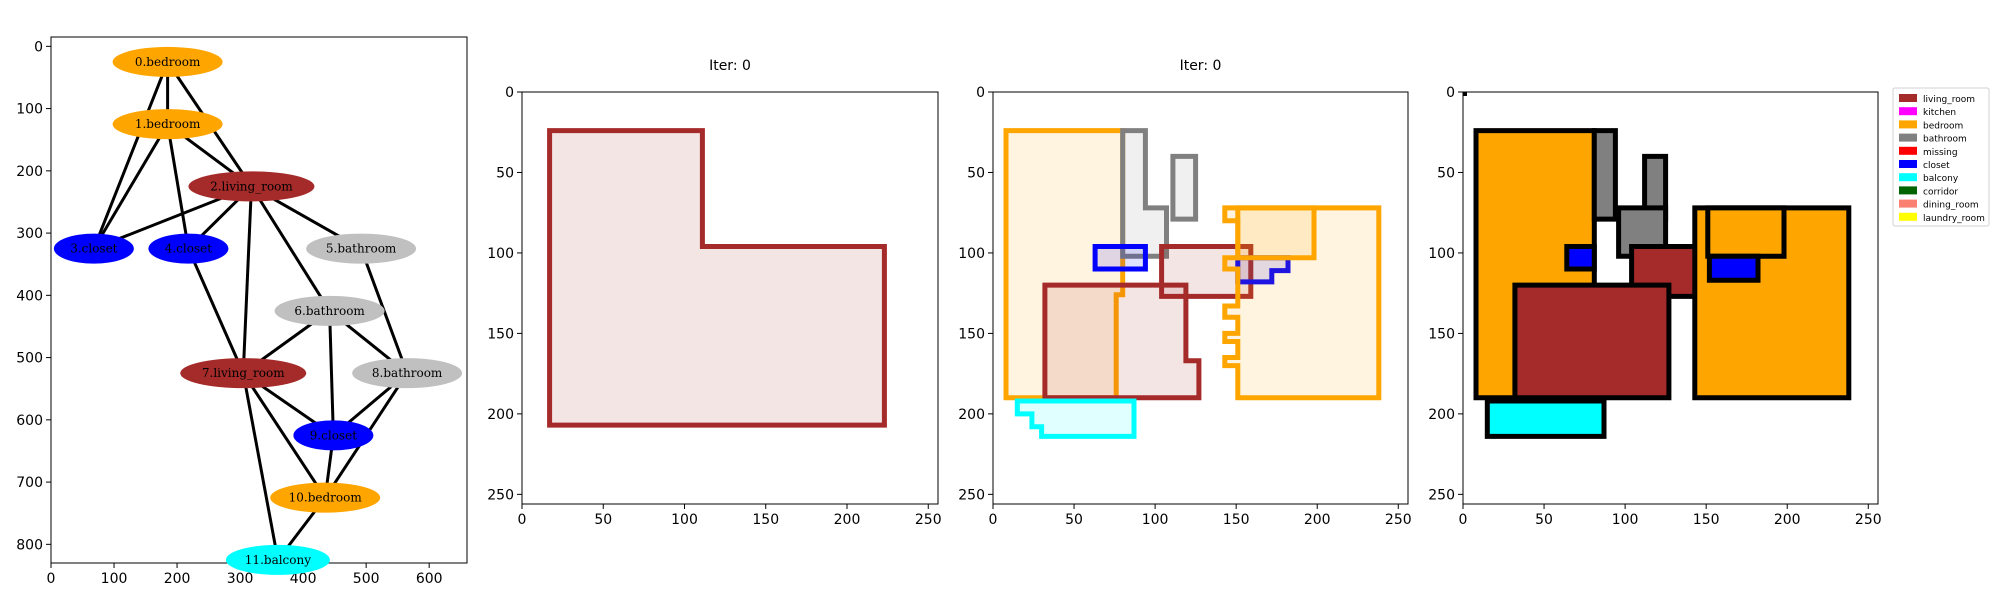 This screenshot has height=600, width=2000. I want to click on boundary-ytick-label: 200, so click(500, 415).